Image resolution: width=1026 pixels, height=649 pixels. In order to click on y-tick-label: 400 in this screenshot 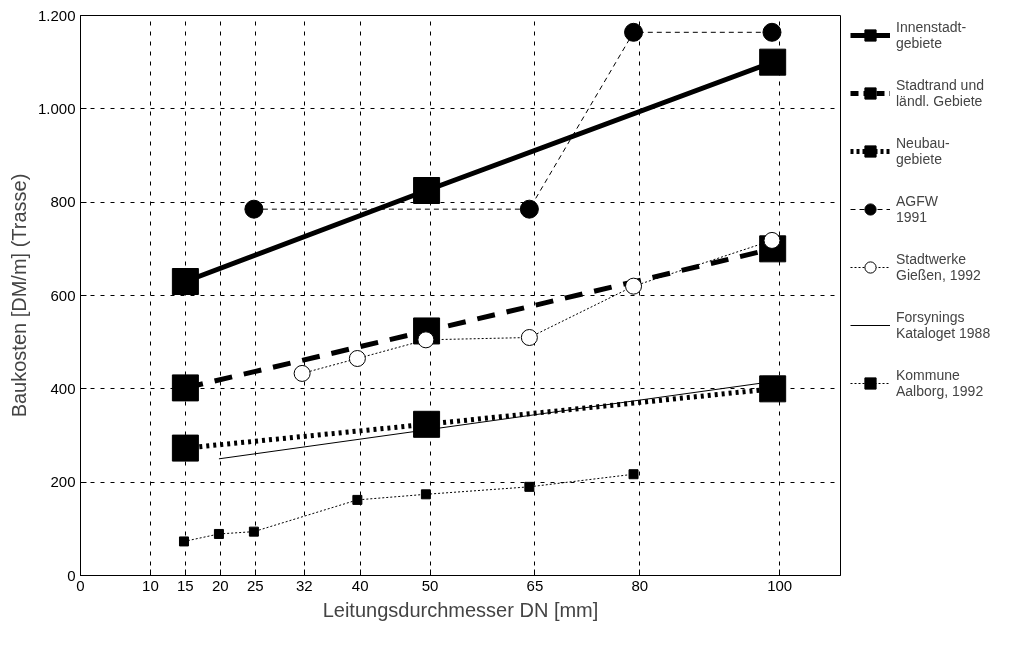, I will do `click(63, 388)`.